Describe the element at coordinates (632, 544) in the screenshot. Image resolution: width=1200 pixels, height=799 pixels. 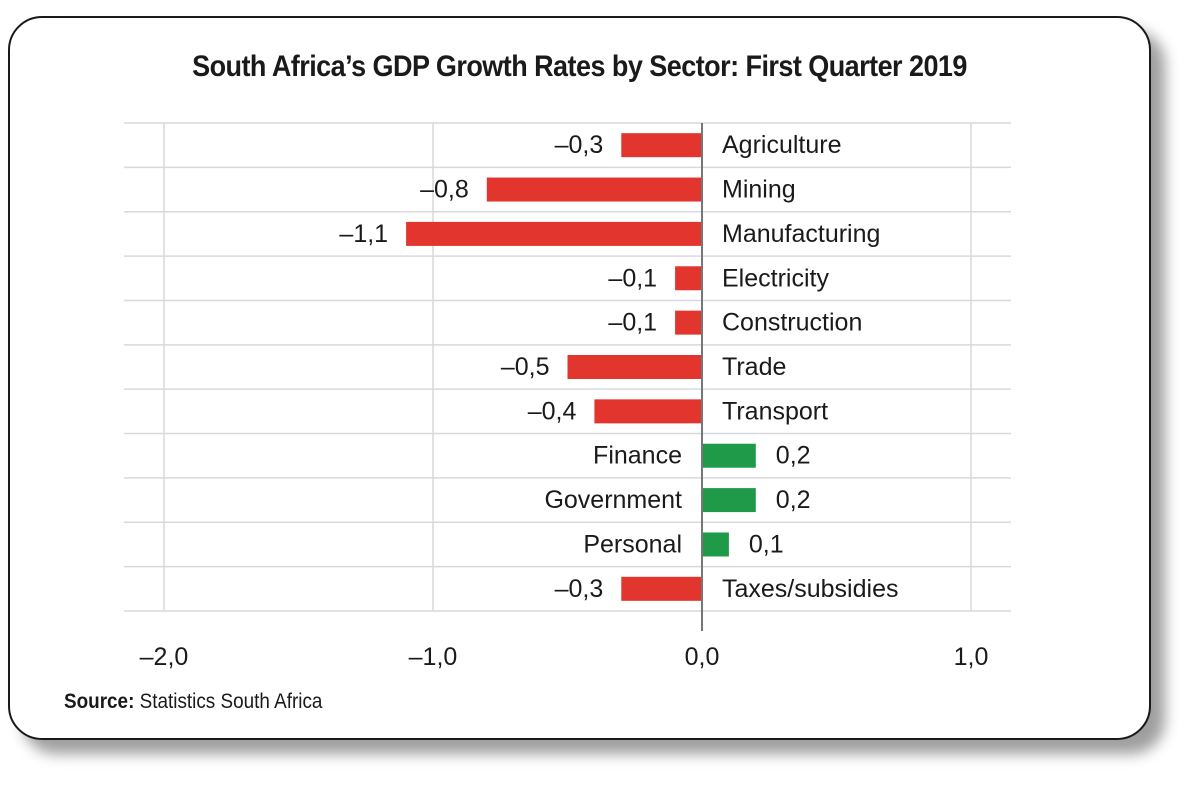
I see `category-label: Personal` at that location.